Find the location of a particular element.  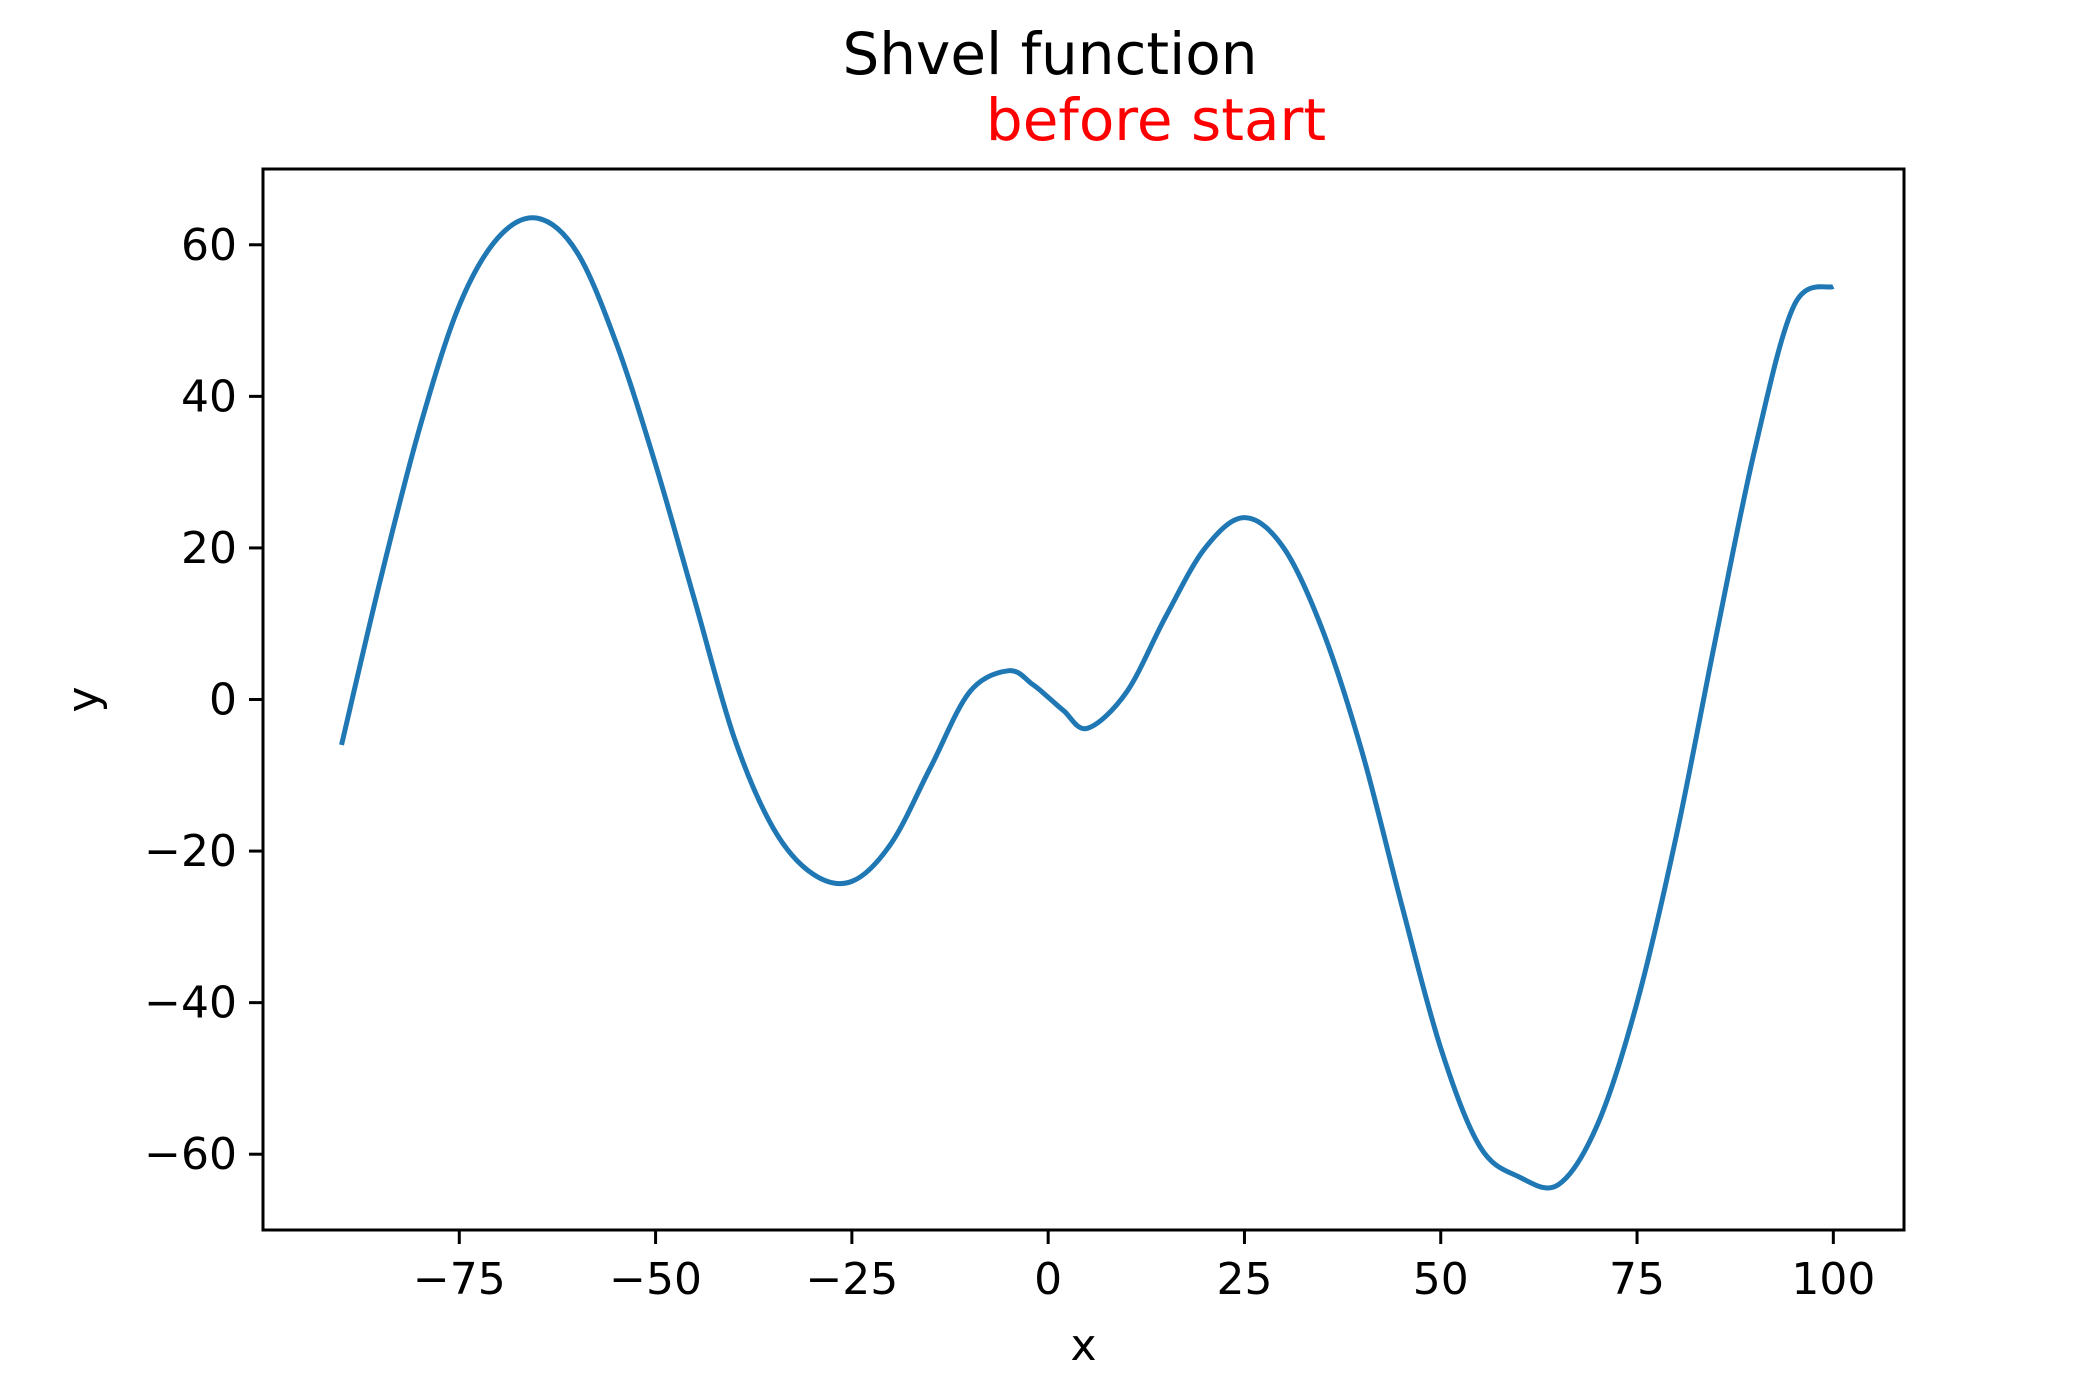

chart-subtitle: before start is located at coordinates (1156, 120).